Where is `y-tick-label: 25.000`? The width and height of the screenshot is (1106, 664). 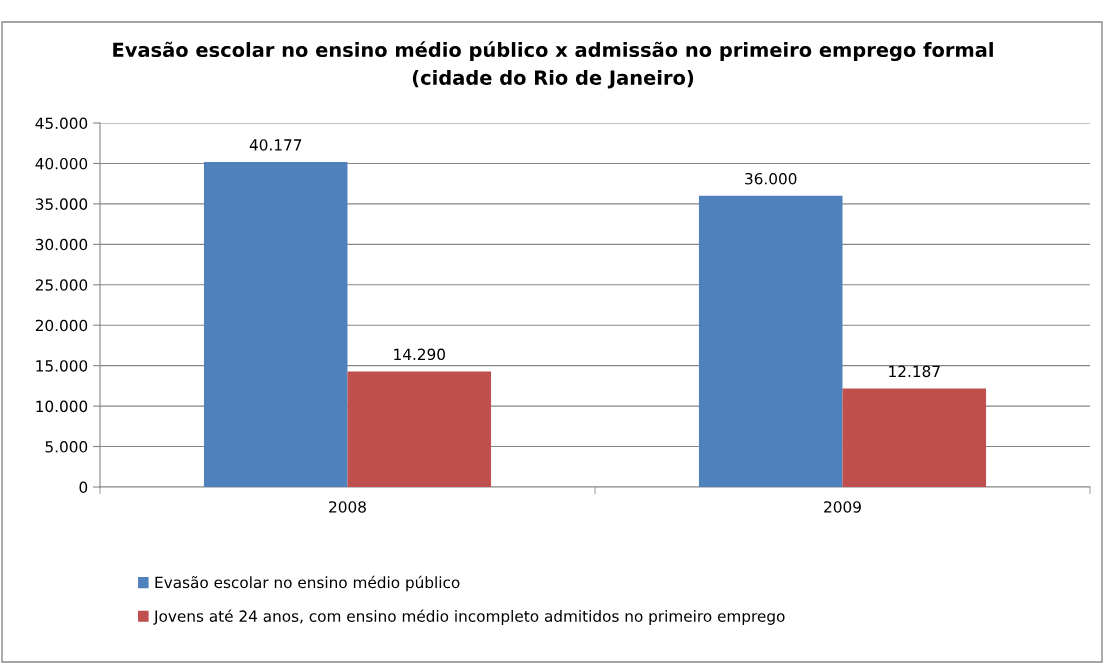 y-tick-label: 25.000 is located at coordinates (61, 285).